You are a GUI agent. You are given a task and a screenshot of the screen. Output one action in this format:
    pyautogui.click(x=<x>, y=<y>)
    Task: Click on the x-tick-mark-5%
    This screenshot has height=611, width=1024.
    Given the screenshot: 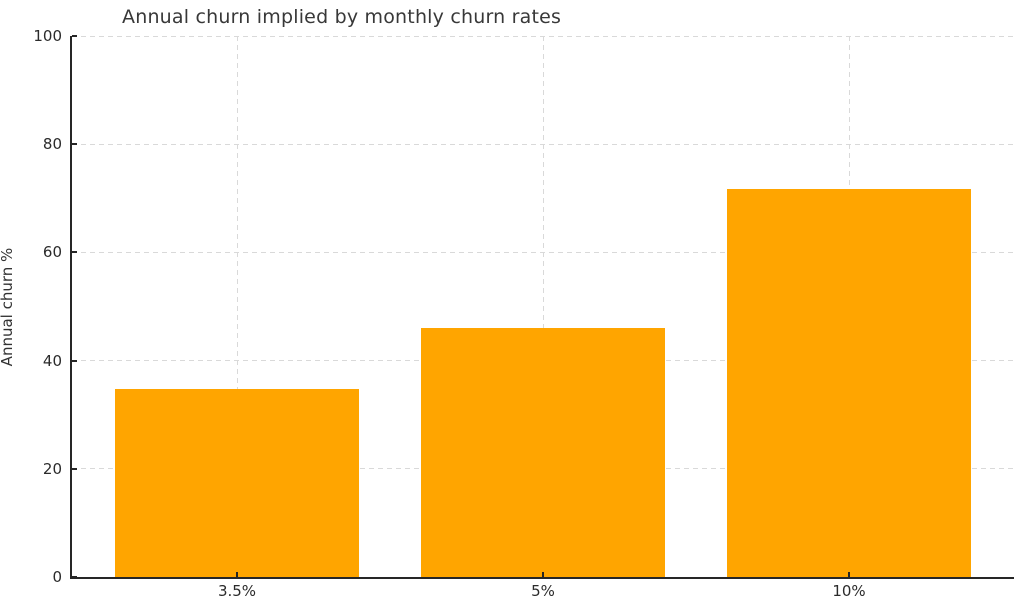 What is the action you would take?
    pyautogui.click(x=543, y=574)
    